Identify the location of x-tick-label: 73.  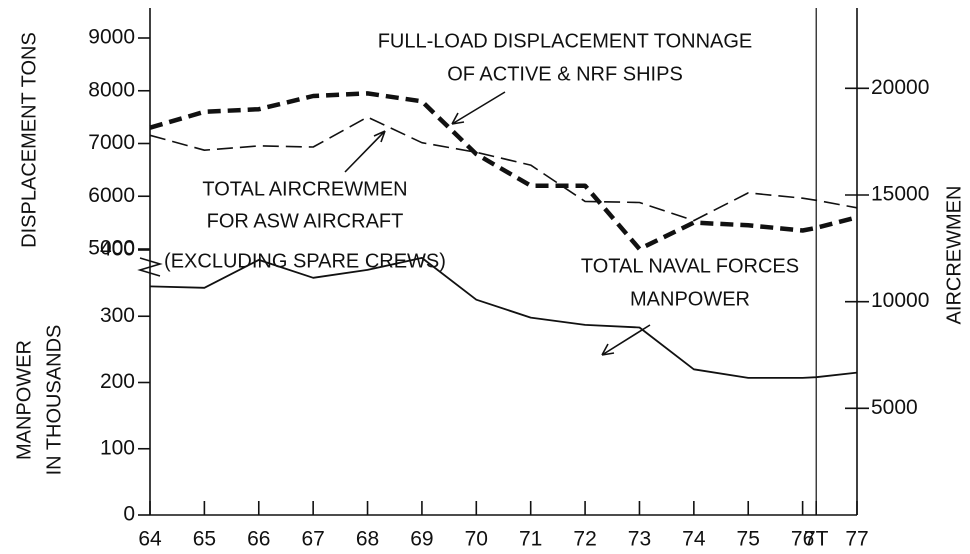
(639, 539).